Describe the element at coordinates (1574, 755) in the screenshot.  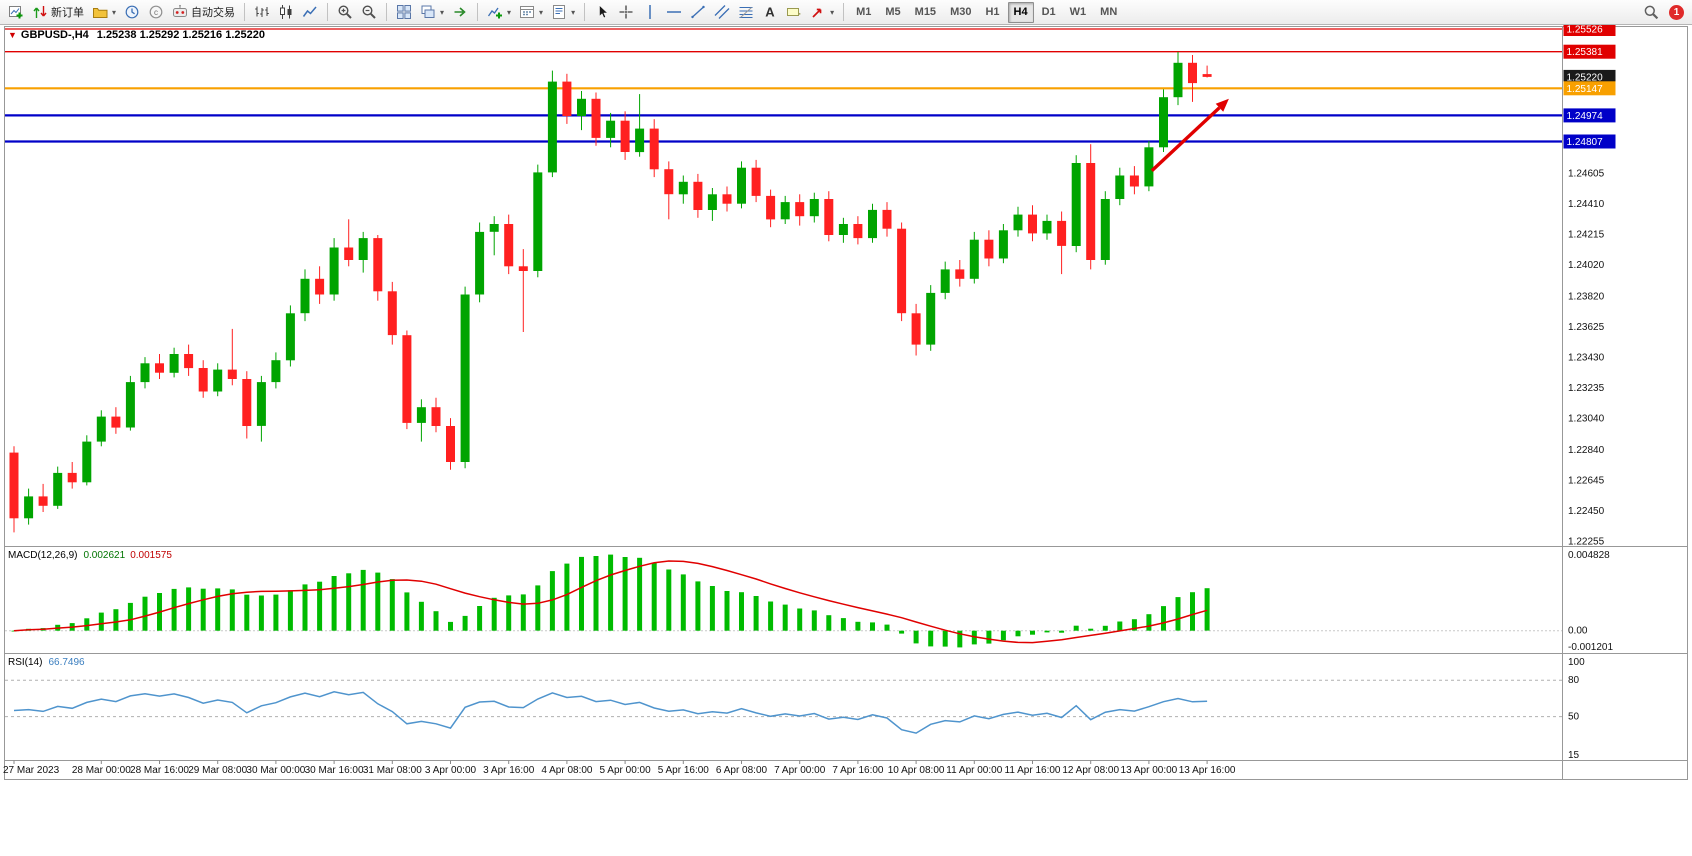
I see `rsi-scale-15: 15` at that location.